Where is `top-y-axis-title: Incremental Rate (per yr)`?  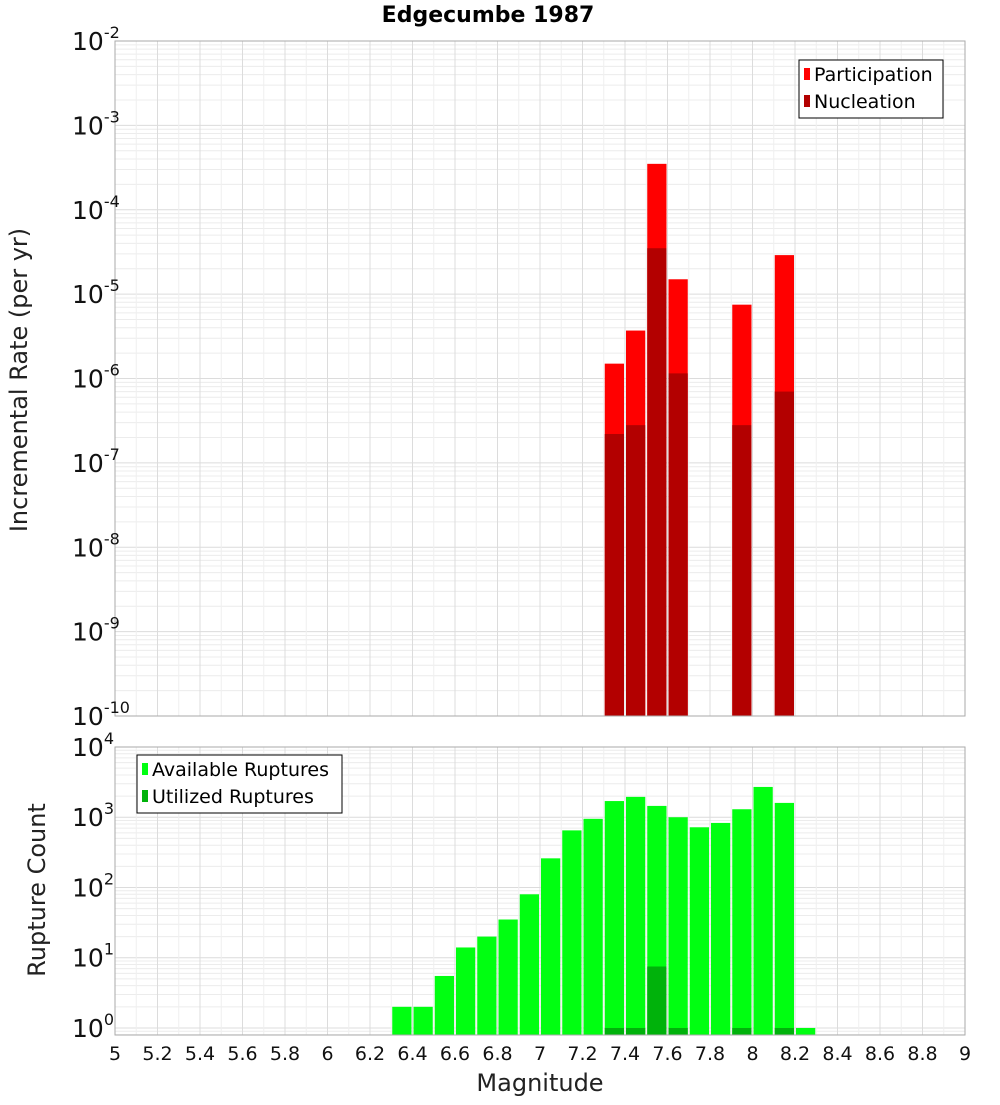 top-y-axis-title: Incremental Rate (per yr) is located at coordinates (19, 380).